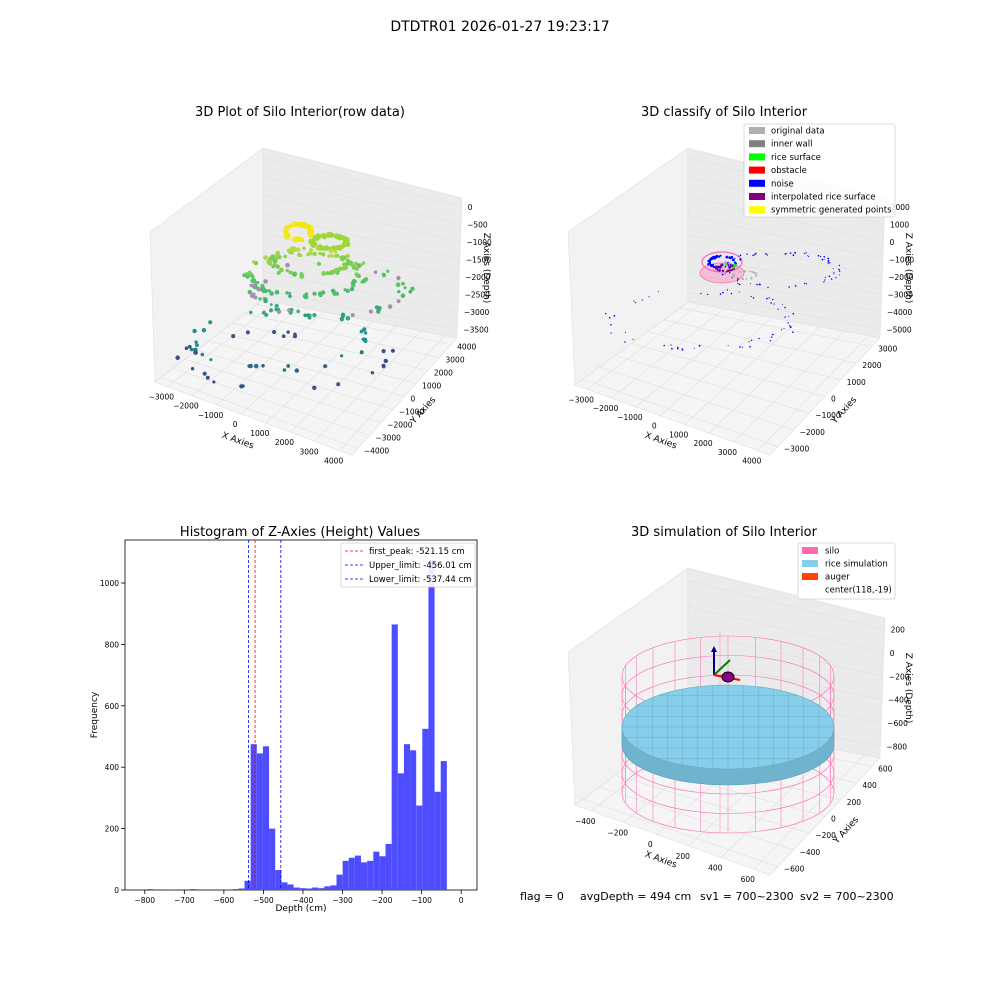 Image resolution: width=1000 pixels, height=1000 pixels. Describe the element at coordinates (891, 242) in the screenshot. I see `z-tick-label: 0` at that location.